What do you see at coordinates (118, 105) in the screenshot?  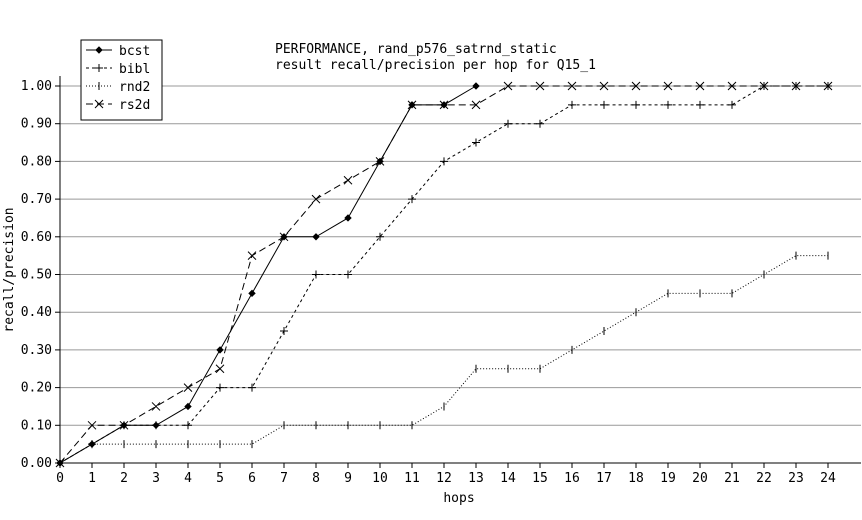 I see `legend-item-rs2d: rs2d` at bounding box center [118, 105].